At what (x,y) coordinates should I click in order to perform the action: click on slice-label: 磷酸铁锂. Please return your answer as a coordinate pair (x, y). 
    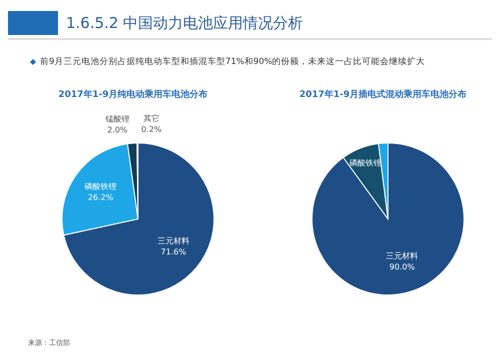
    Looking at the image, I should click on (100, 186).